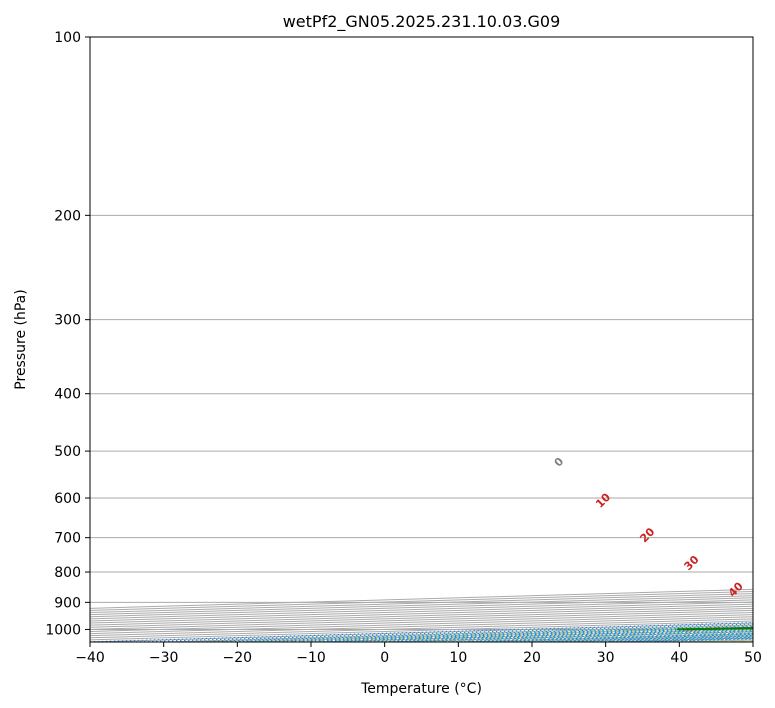  I want to click on dewpoint-series-line, so click(714, 629).